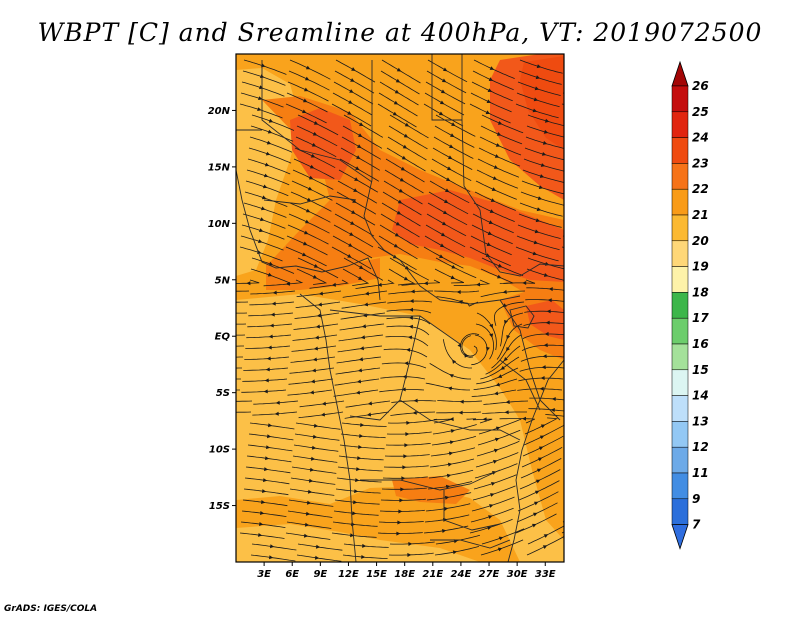  What do you see at coordinates (700, 318) in the screenshot?
I see `colorbar-level-label: 17` at bounding box center [700, 318].